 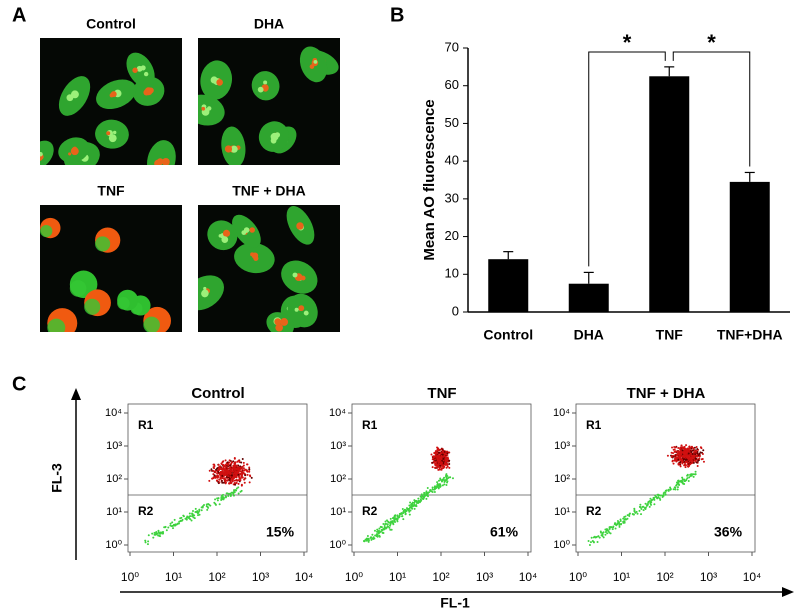 I want to click on bar, so click(x=588, y=297).